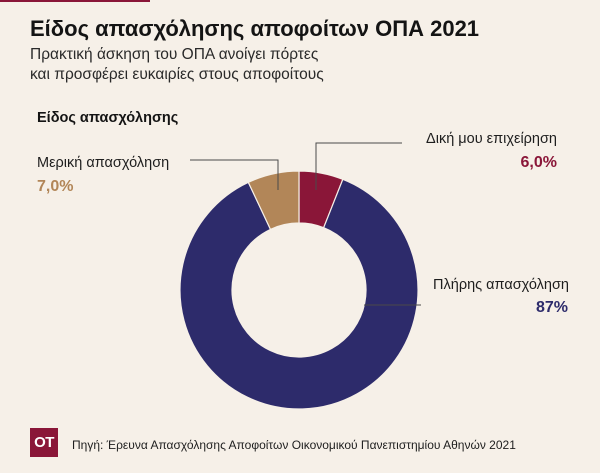 The image size is (600, 473). I want to click on category-label-part-time: Μερική απασχόληση, so click(103, 163).